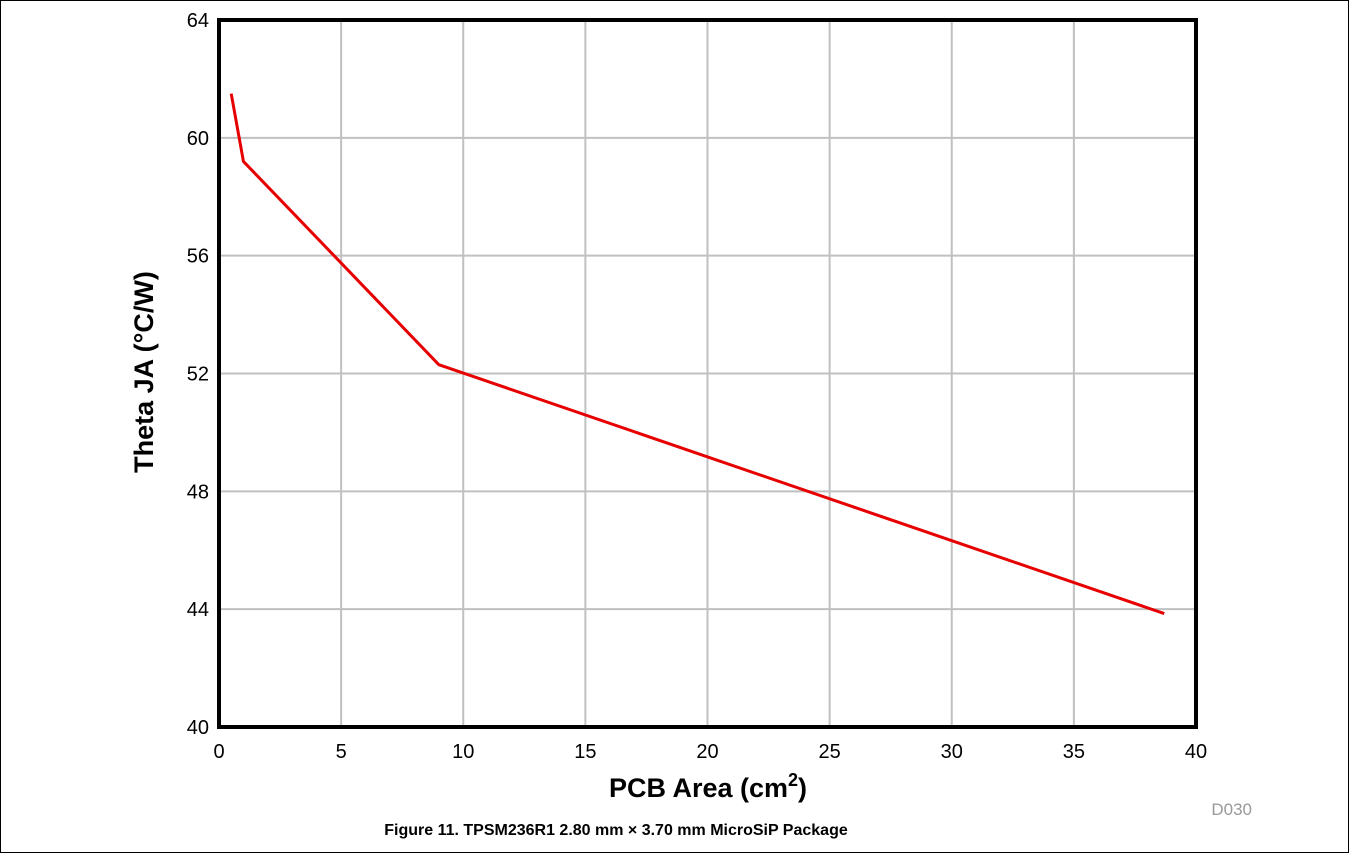  I want to click on y-tick-label: 48, so click(198, 492).